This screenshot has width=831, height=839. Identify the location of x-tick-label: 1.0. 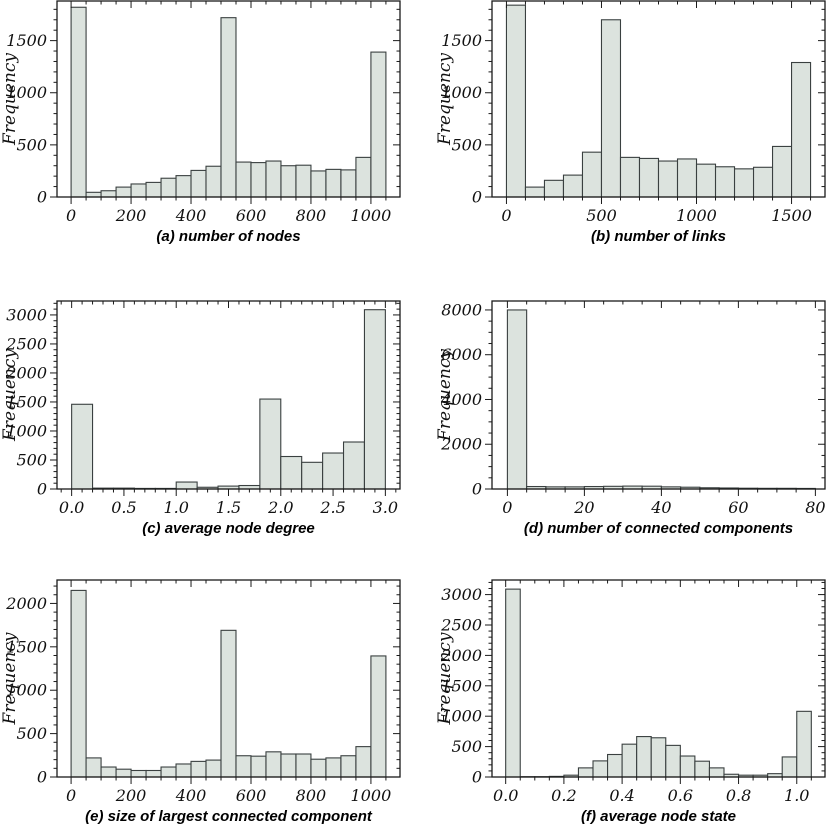
(175, 507).